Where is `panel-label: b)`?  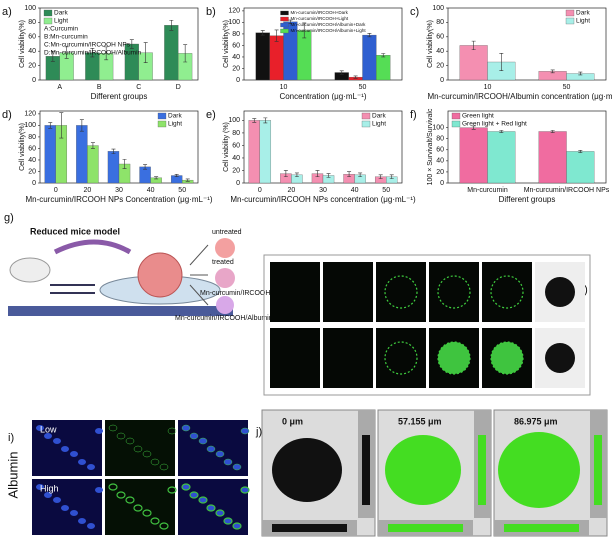 panel-label: b) is located at coordinates (211, 12).